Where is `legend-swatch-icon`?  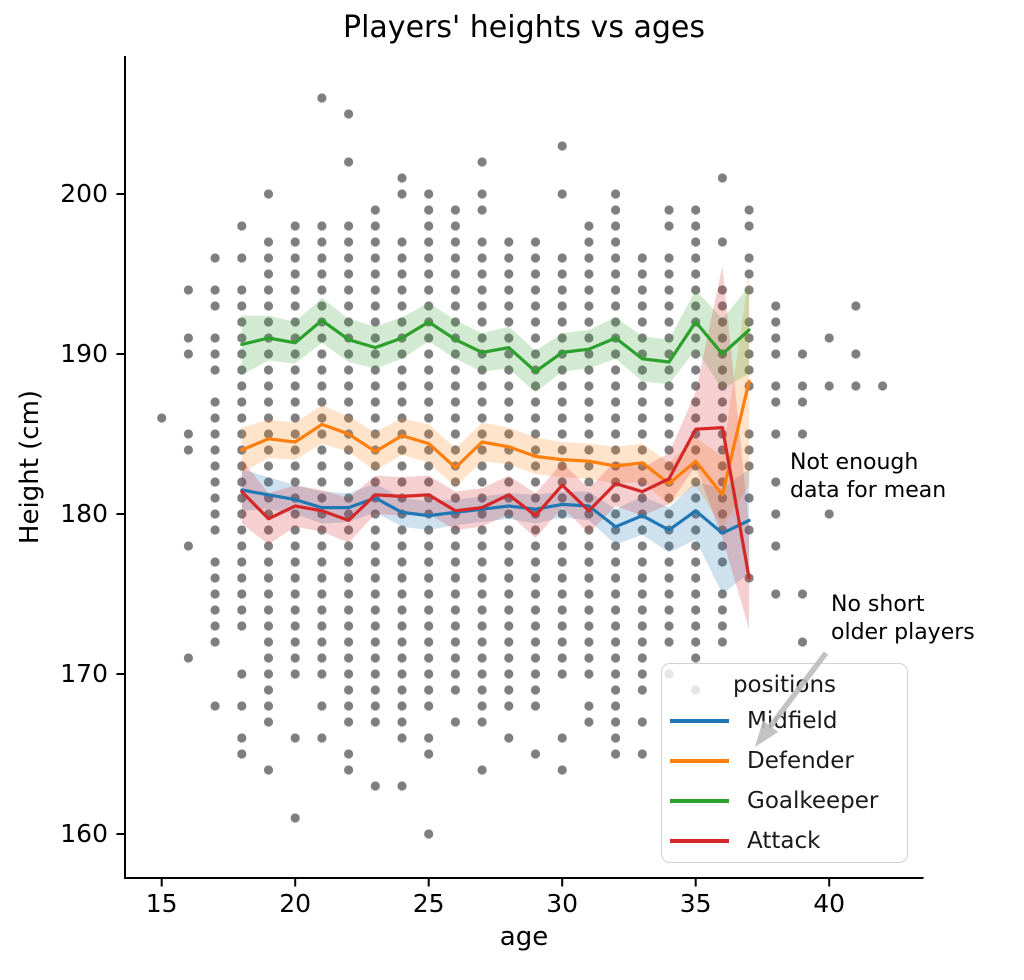
legend-swatch-icon is located at coordinates (699, 841).